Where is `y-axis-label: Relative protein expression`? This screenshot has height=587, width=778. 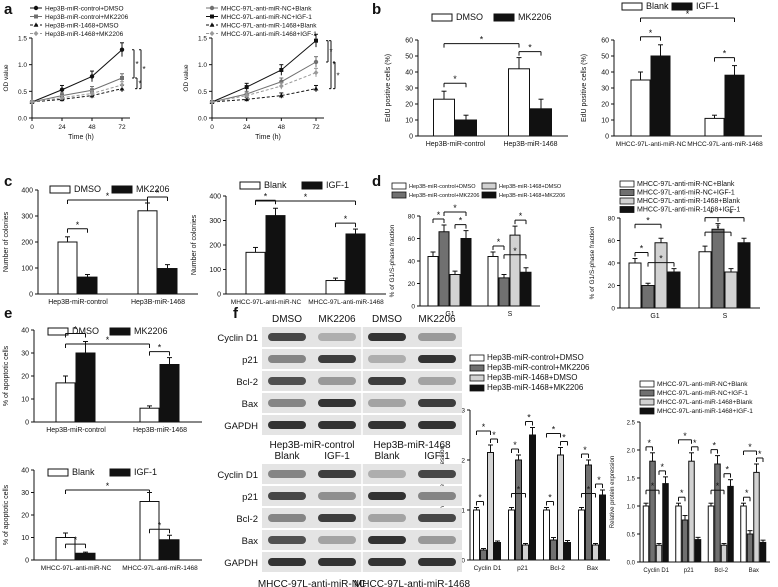 y-axis-label: Relative protein expression is located at coordinates (442, 484).